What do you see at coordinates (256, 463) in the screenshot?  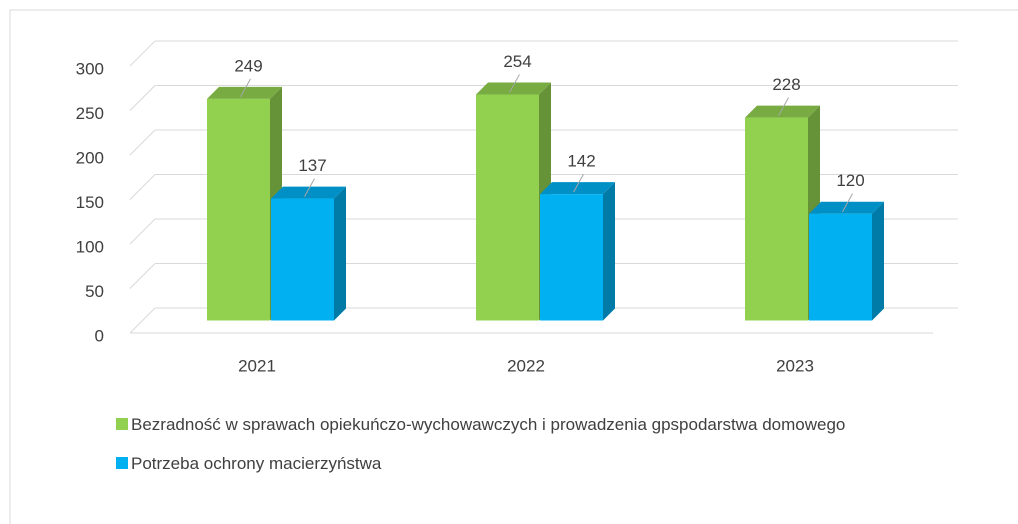 I see `legend-label: Potrzeba ochrony macierzyństwa` at bounding box center [256, 463].